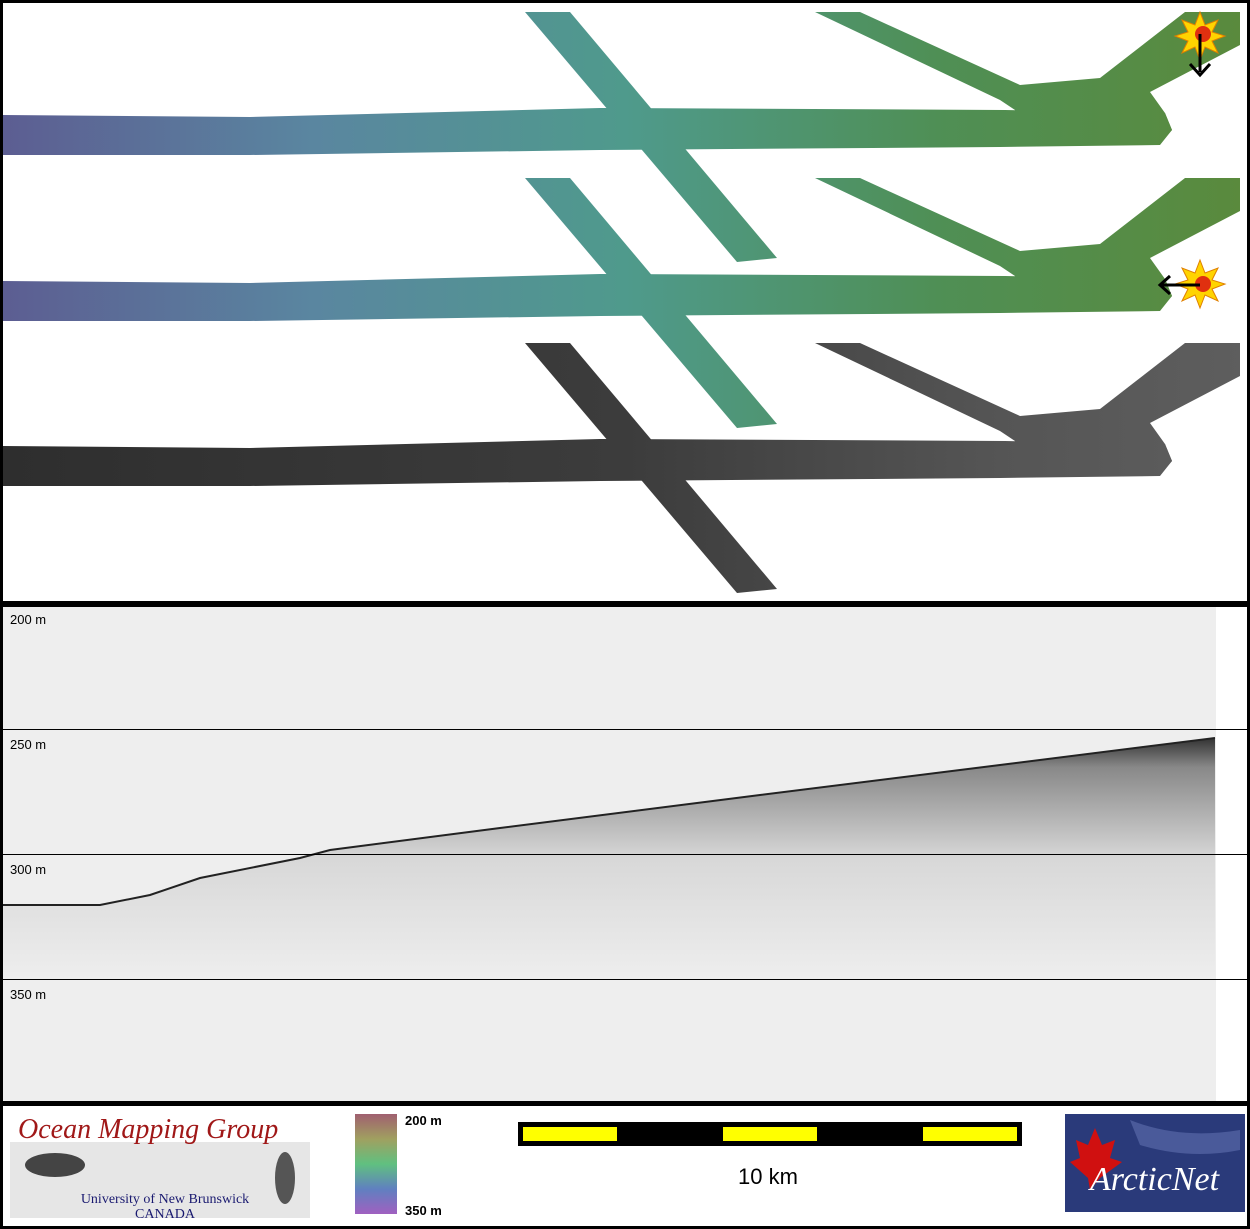  What do you see at coordinates (28, 744) in the screenshot?
I see `depth-label: 250 m` at bounding box center [28, 744].